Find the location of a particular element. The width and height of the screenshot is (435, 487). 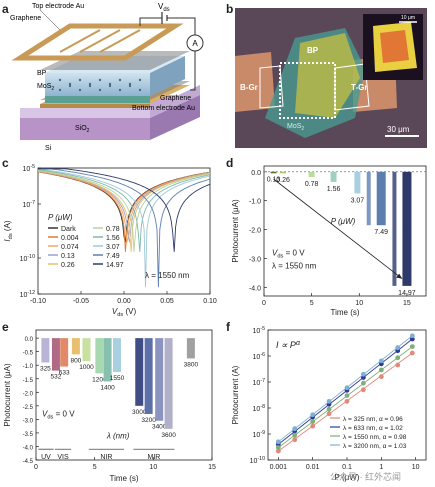

x-tick-label: 1 is located at coordinates (381, 467).